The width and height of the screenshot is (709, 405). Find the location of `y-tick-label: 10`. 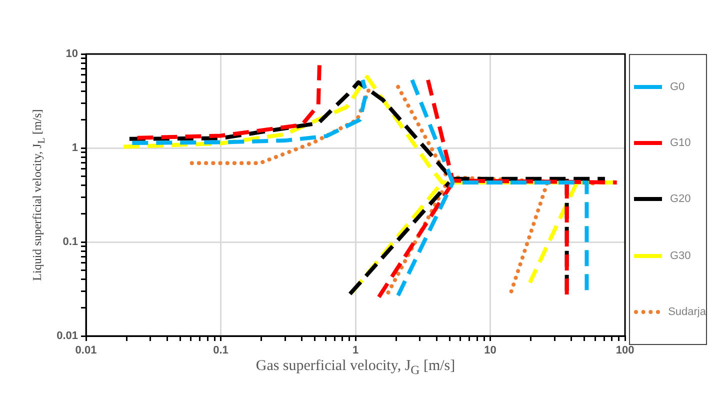

y-tick-label: 10 is located at coordinates (72, 54).